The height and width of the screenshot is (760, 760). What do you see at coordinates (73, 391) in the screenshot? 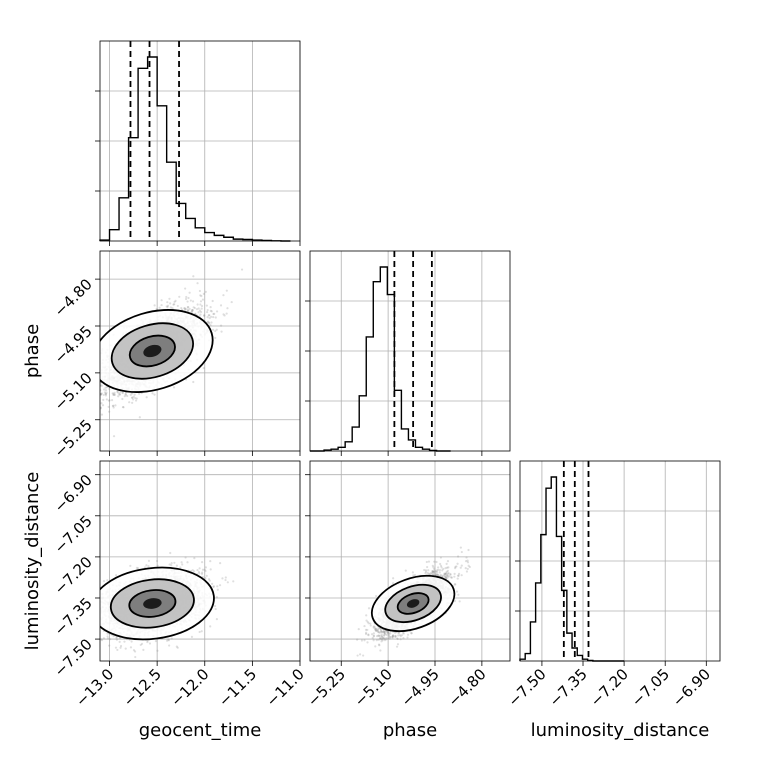
I see `y-tick-label: −5.10` at bounding box center [73, 391].